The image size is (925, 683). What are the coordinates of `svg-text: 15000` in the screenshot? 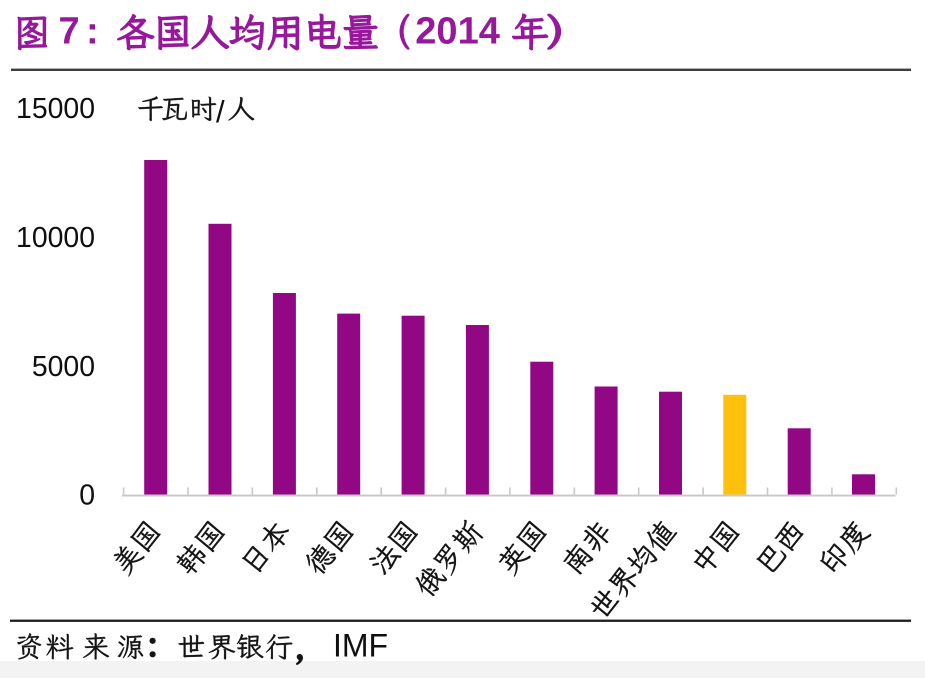 It's located at (55, 109).